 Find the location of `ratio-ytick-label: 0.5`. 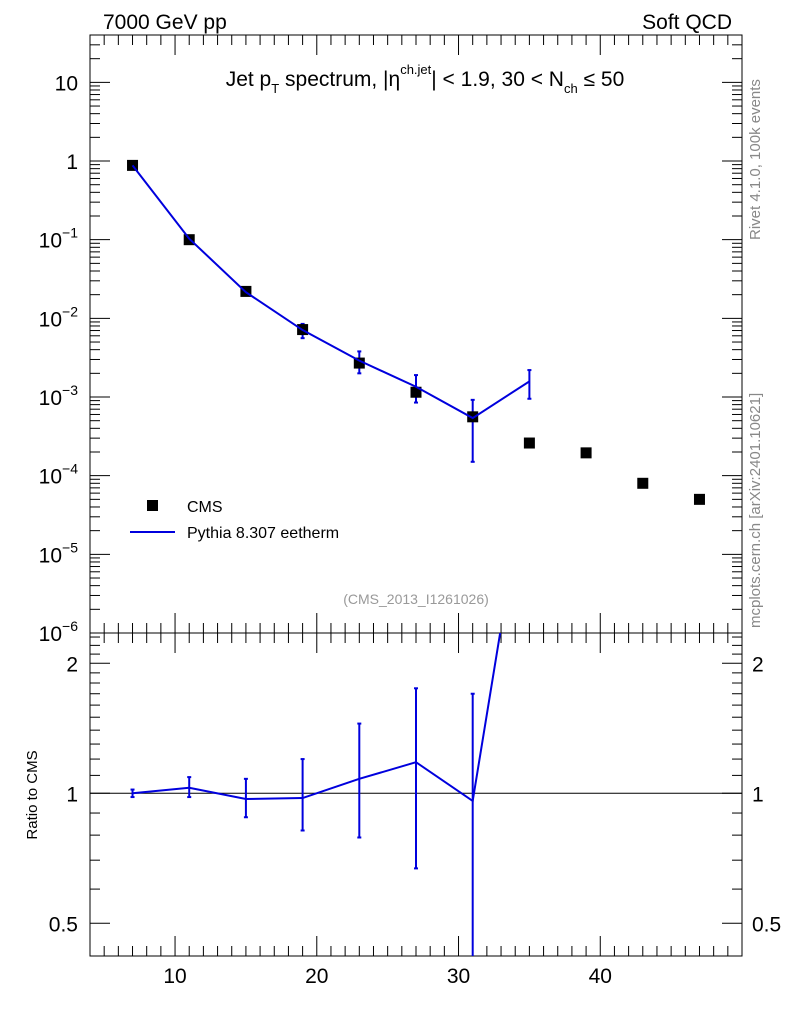

ratio-ytick-label: 0.5 is located at coordinates (63, 924).